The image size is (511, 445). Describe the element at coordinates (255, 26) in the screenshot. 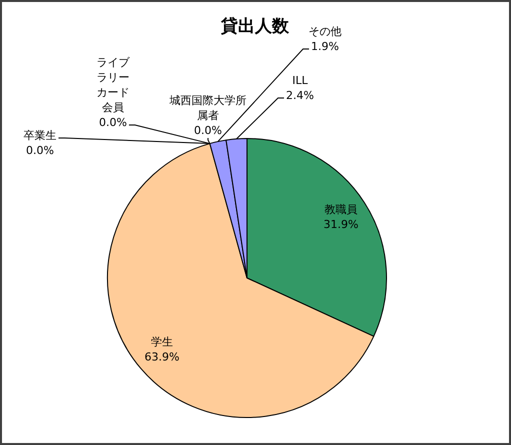

I see `chart-title: 貸出人数` at that location.